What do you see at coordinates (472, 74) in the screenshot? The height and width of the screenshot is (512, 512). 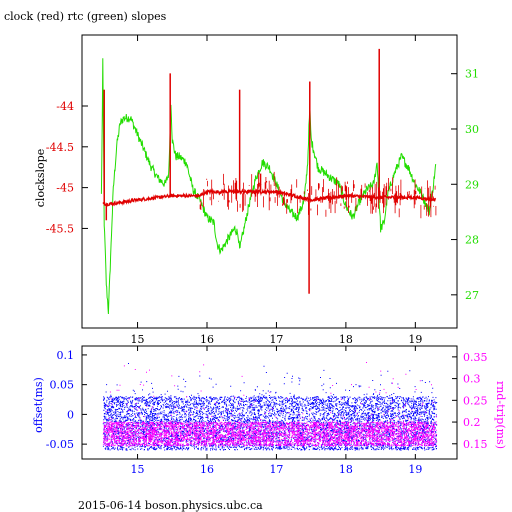 I see `y2-tick-label: 31` at bounding box center [472, 74].